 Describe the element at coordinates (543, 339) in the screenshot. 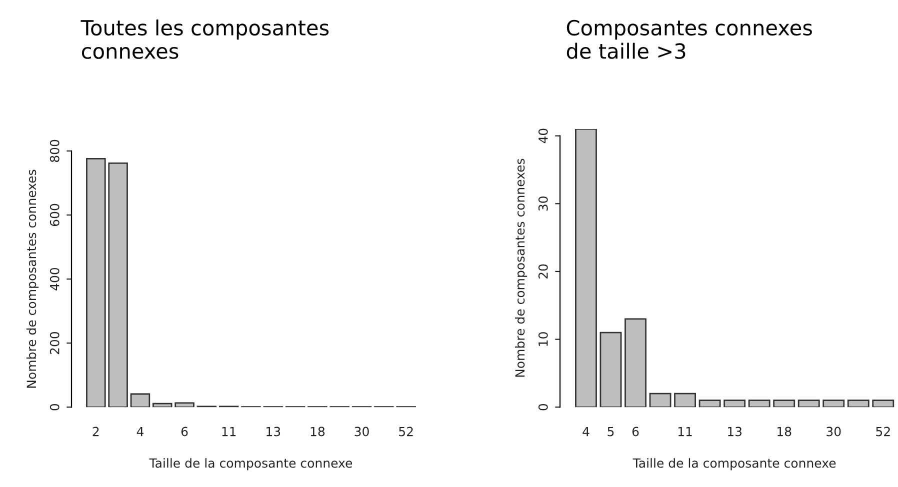

I see `y-tick-label: 10` at that location.